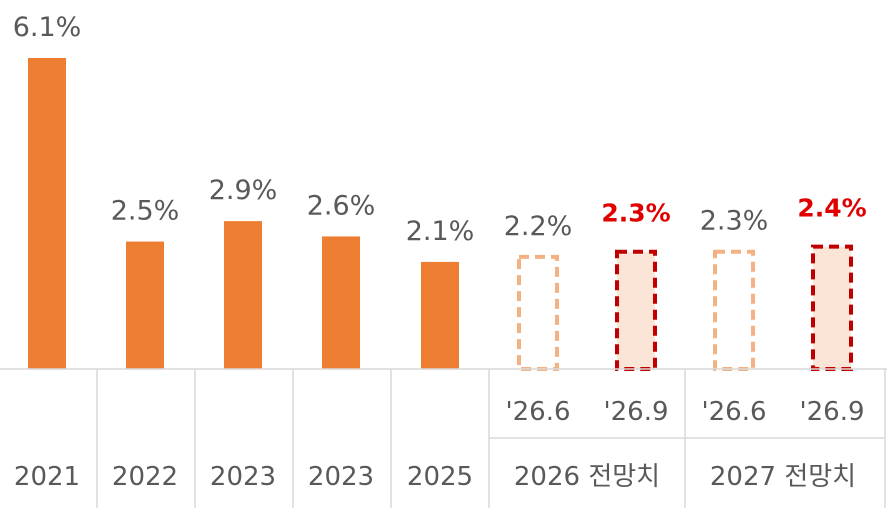 Image resolution: width=887 pixels, height=512 pixels. What do you see at coordinates (145, 477) in the screenshot?
I see `category-label-2: 2022` at bounding box center [145, 477].